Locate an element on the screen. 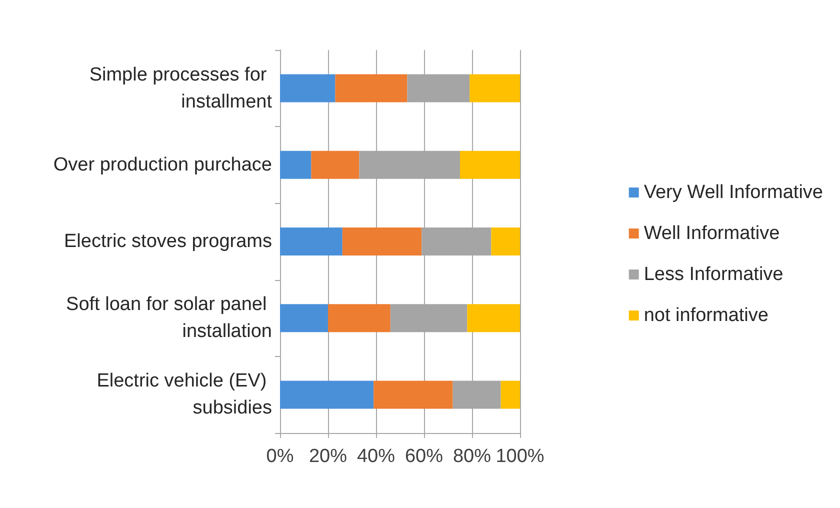 This screenshot has height=508, width=840. legend-label: Very Well Informative is located at coordinates (733, 192).